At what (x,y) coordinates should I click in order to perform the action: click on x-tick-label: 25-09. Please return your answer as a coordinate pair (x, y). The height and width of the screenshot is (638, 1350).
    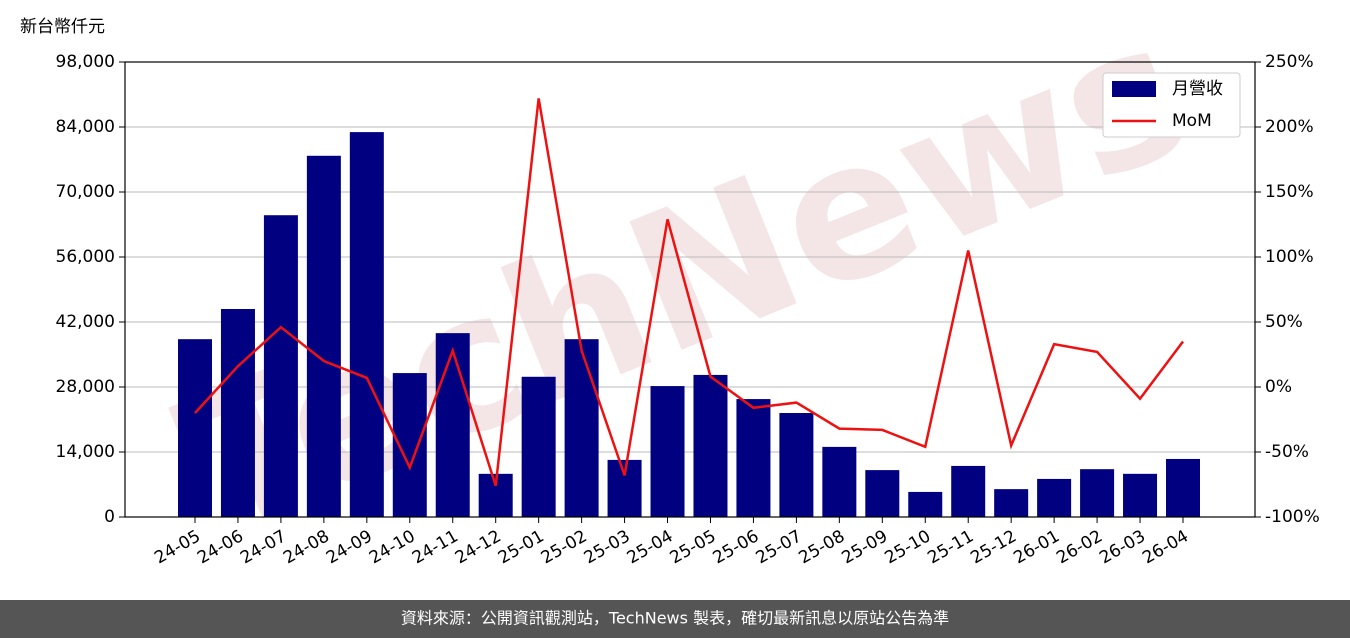
    Looking at the image, I should click on (865, 547).